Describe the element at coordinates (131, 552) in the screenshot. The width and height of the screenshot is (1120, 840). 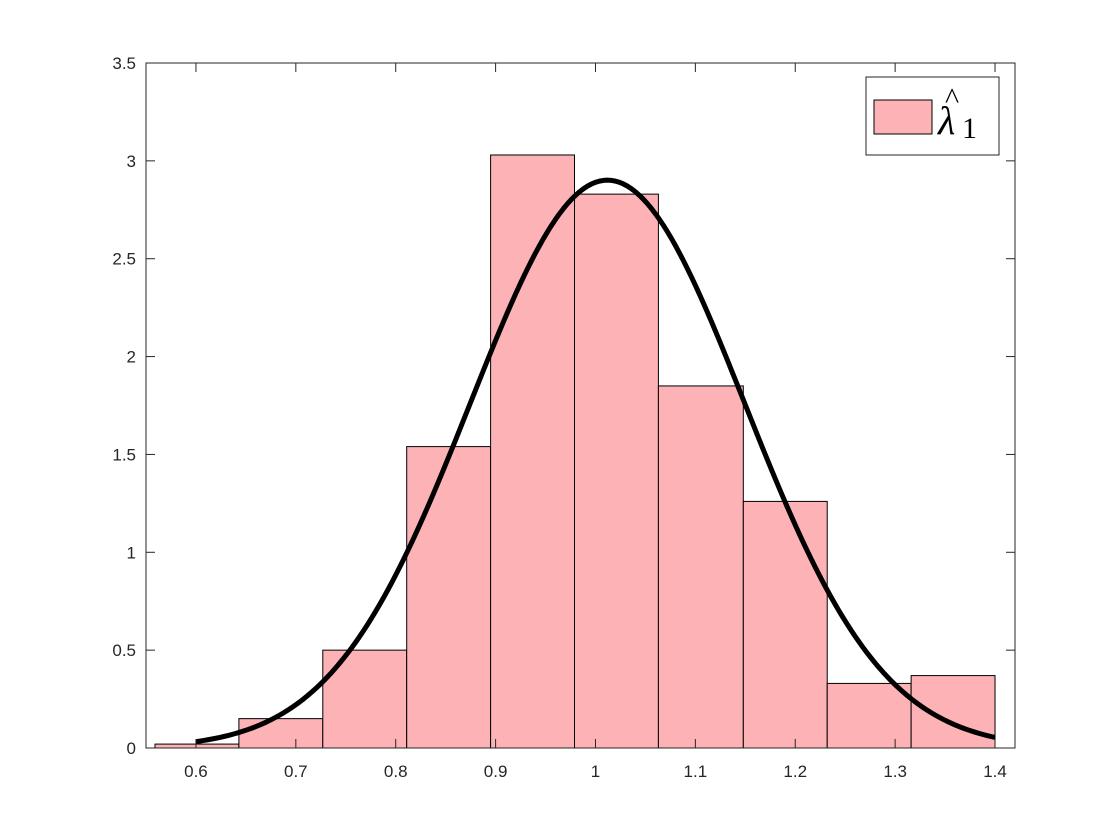
I see `y-tick-label: 1` at that location.